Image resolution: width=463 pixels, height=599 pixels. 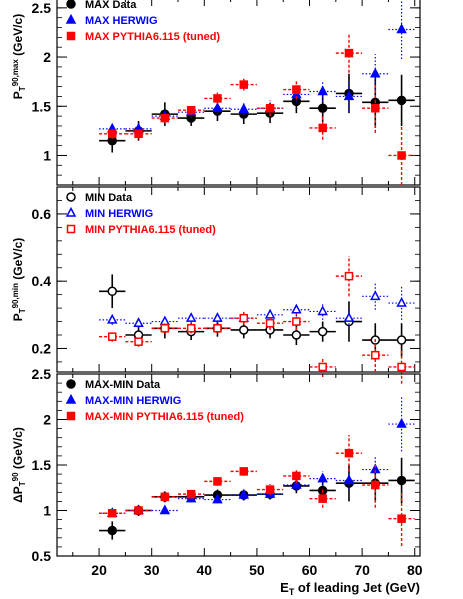 I want to click on legend-label: MIN Data, so click(x=109, y=198).